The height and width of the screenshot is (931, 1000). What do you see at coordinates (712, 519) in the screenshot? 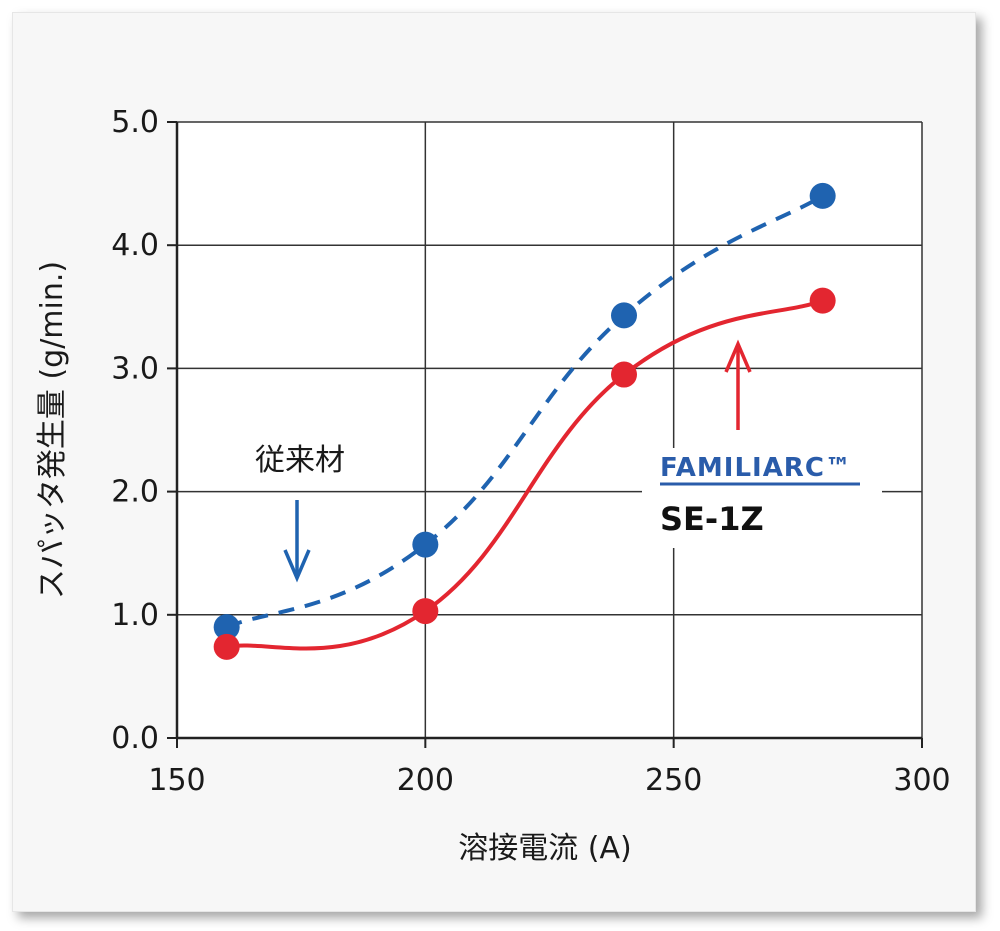
I see `model-label: SE-1Z` at bounding box center [712, 519].